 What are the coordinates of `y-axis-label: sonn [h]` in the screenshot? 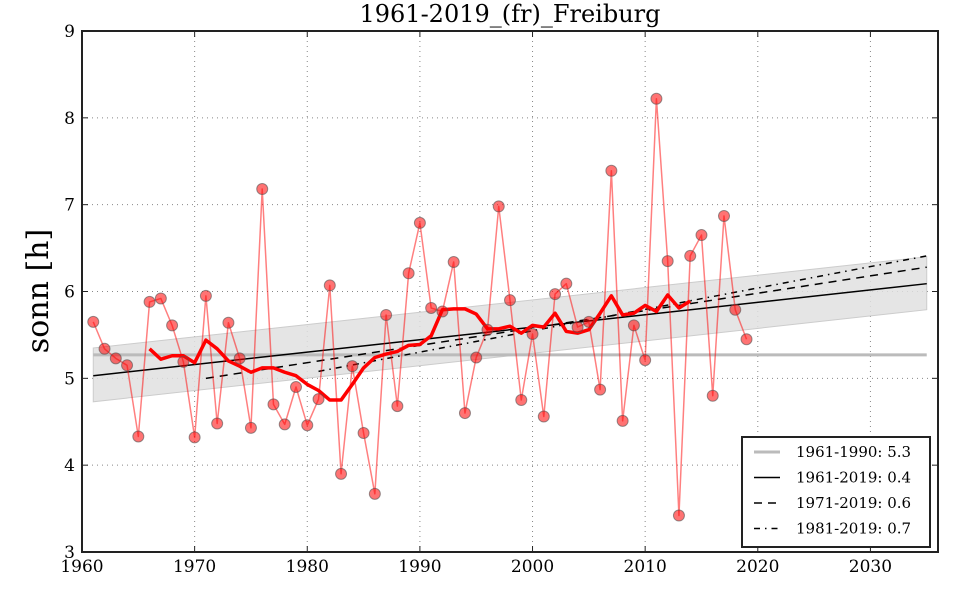 It's located at (38, 291).